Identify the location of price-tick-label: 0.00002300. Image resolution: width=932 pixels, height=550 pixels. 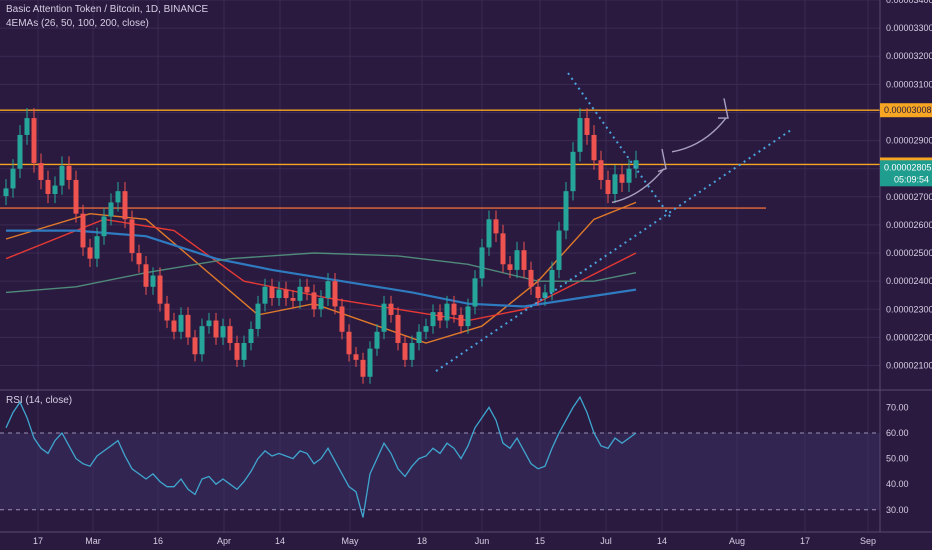
(909, 309).